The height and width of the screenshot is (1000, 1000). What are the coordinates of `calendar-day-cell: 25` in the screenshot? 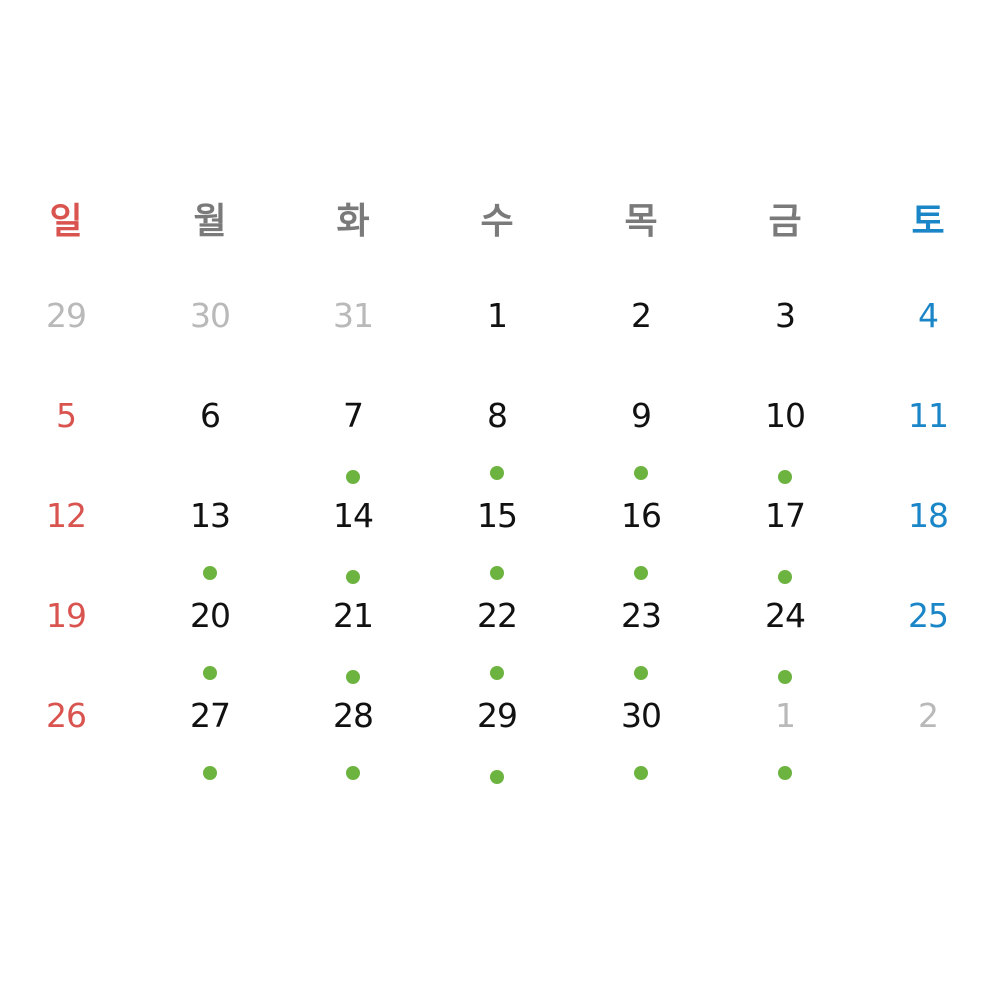 It's located at (928, 630).